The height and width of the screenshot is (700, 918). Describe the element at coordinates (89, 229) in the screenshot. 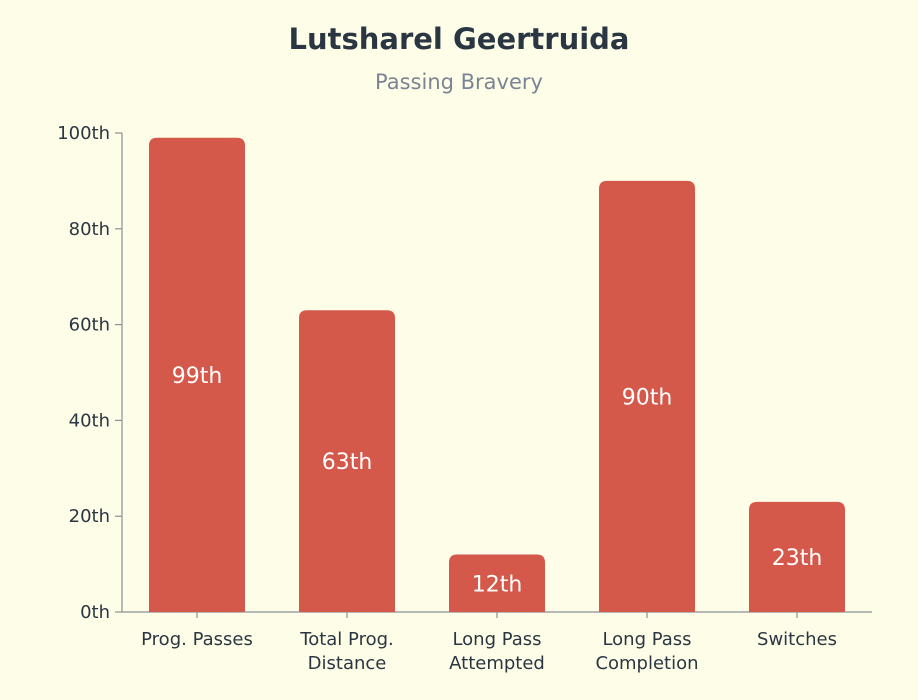

I see `y-tick-label: 80th` at that location.